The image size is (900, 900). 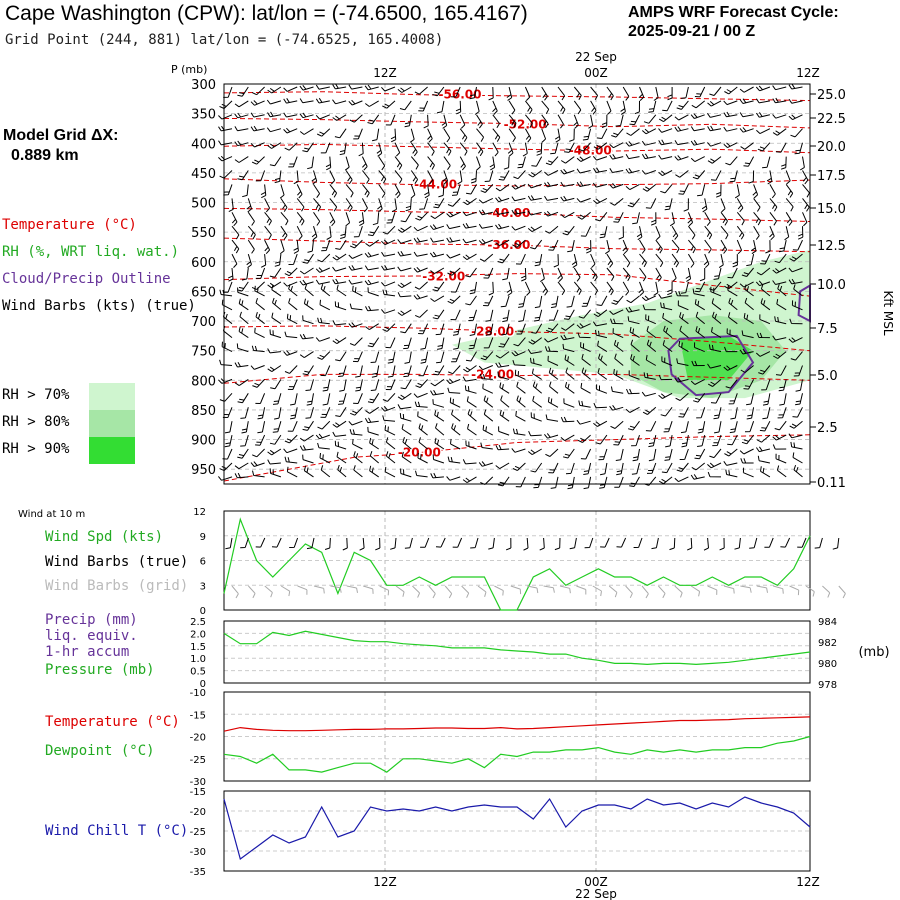 I want to click on temperature-contour-label: -48.00, so click(x=590, y=150).